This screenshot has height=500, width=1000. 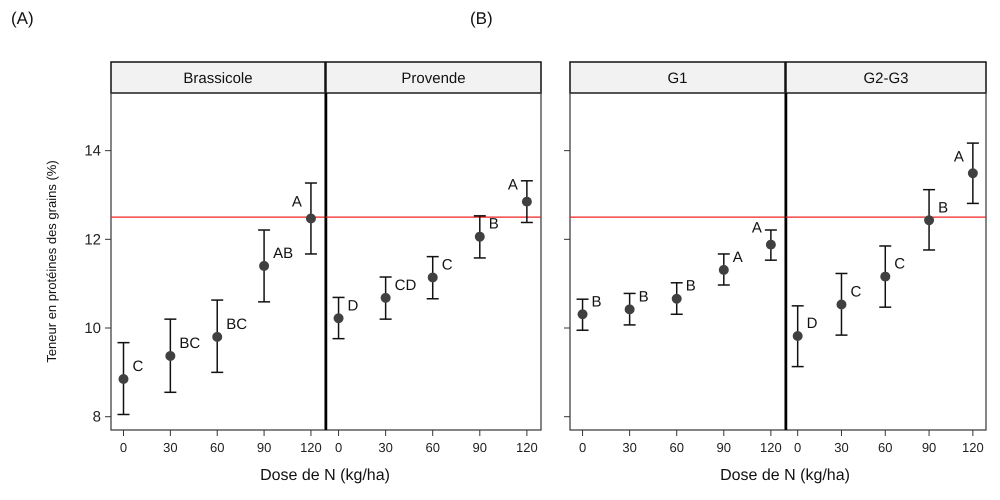 What do you see at coordinates (96, 417) in the screenshot?
I see `y-tick-label: 8` at bounding box center [96, 417].